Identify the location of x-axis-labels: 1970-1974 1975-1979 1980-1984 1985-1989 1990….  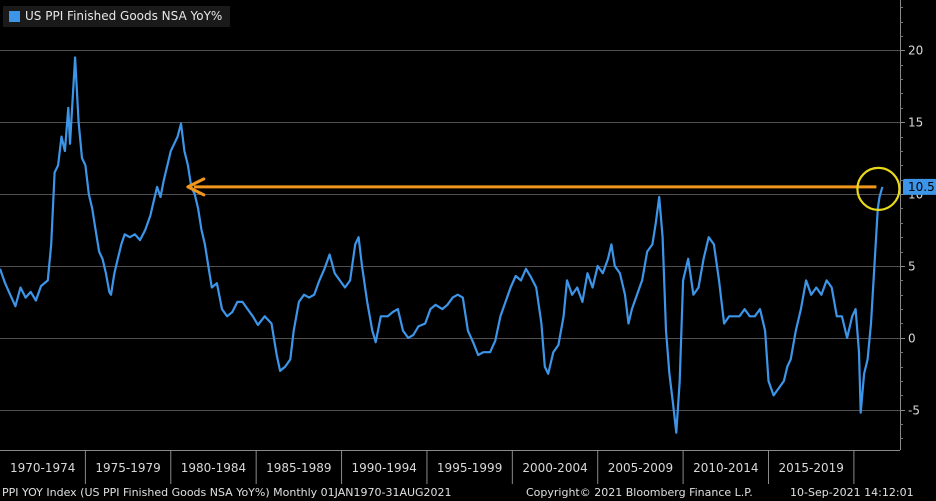
(432, 467).